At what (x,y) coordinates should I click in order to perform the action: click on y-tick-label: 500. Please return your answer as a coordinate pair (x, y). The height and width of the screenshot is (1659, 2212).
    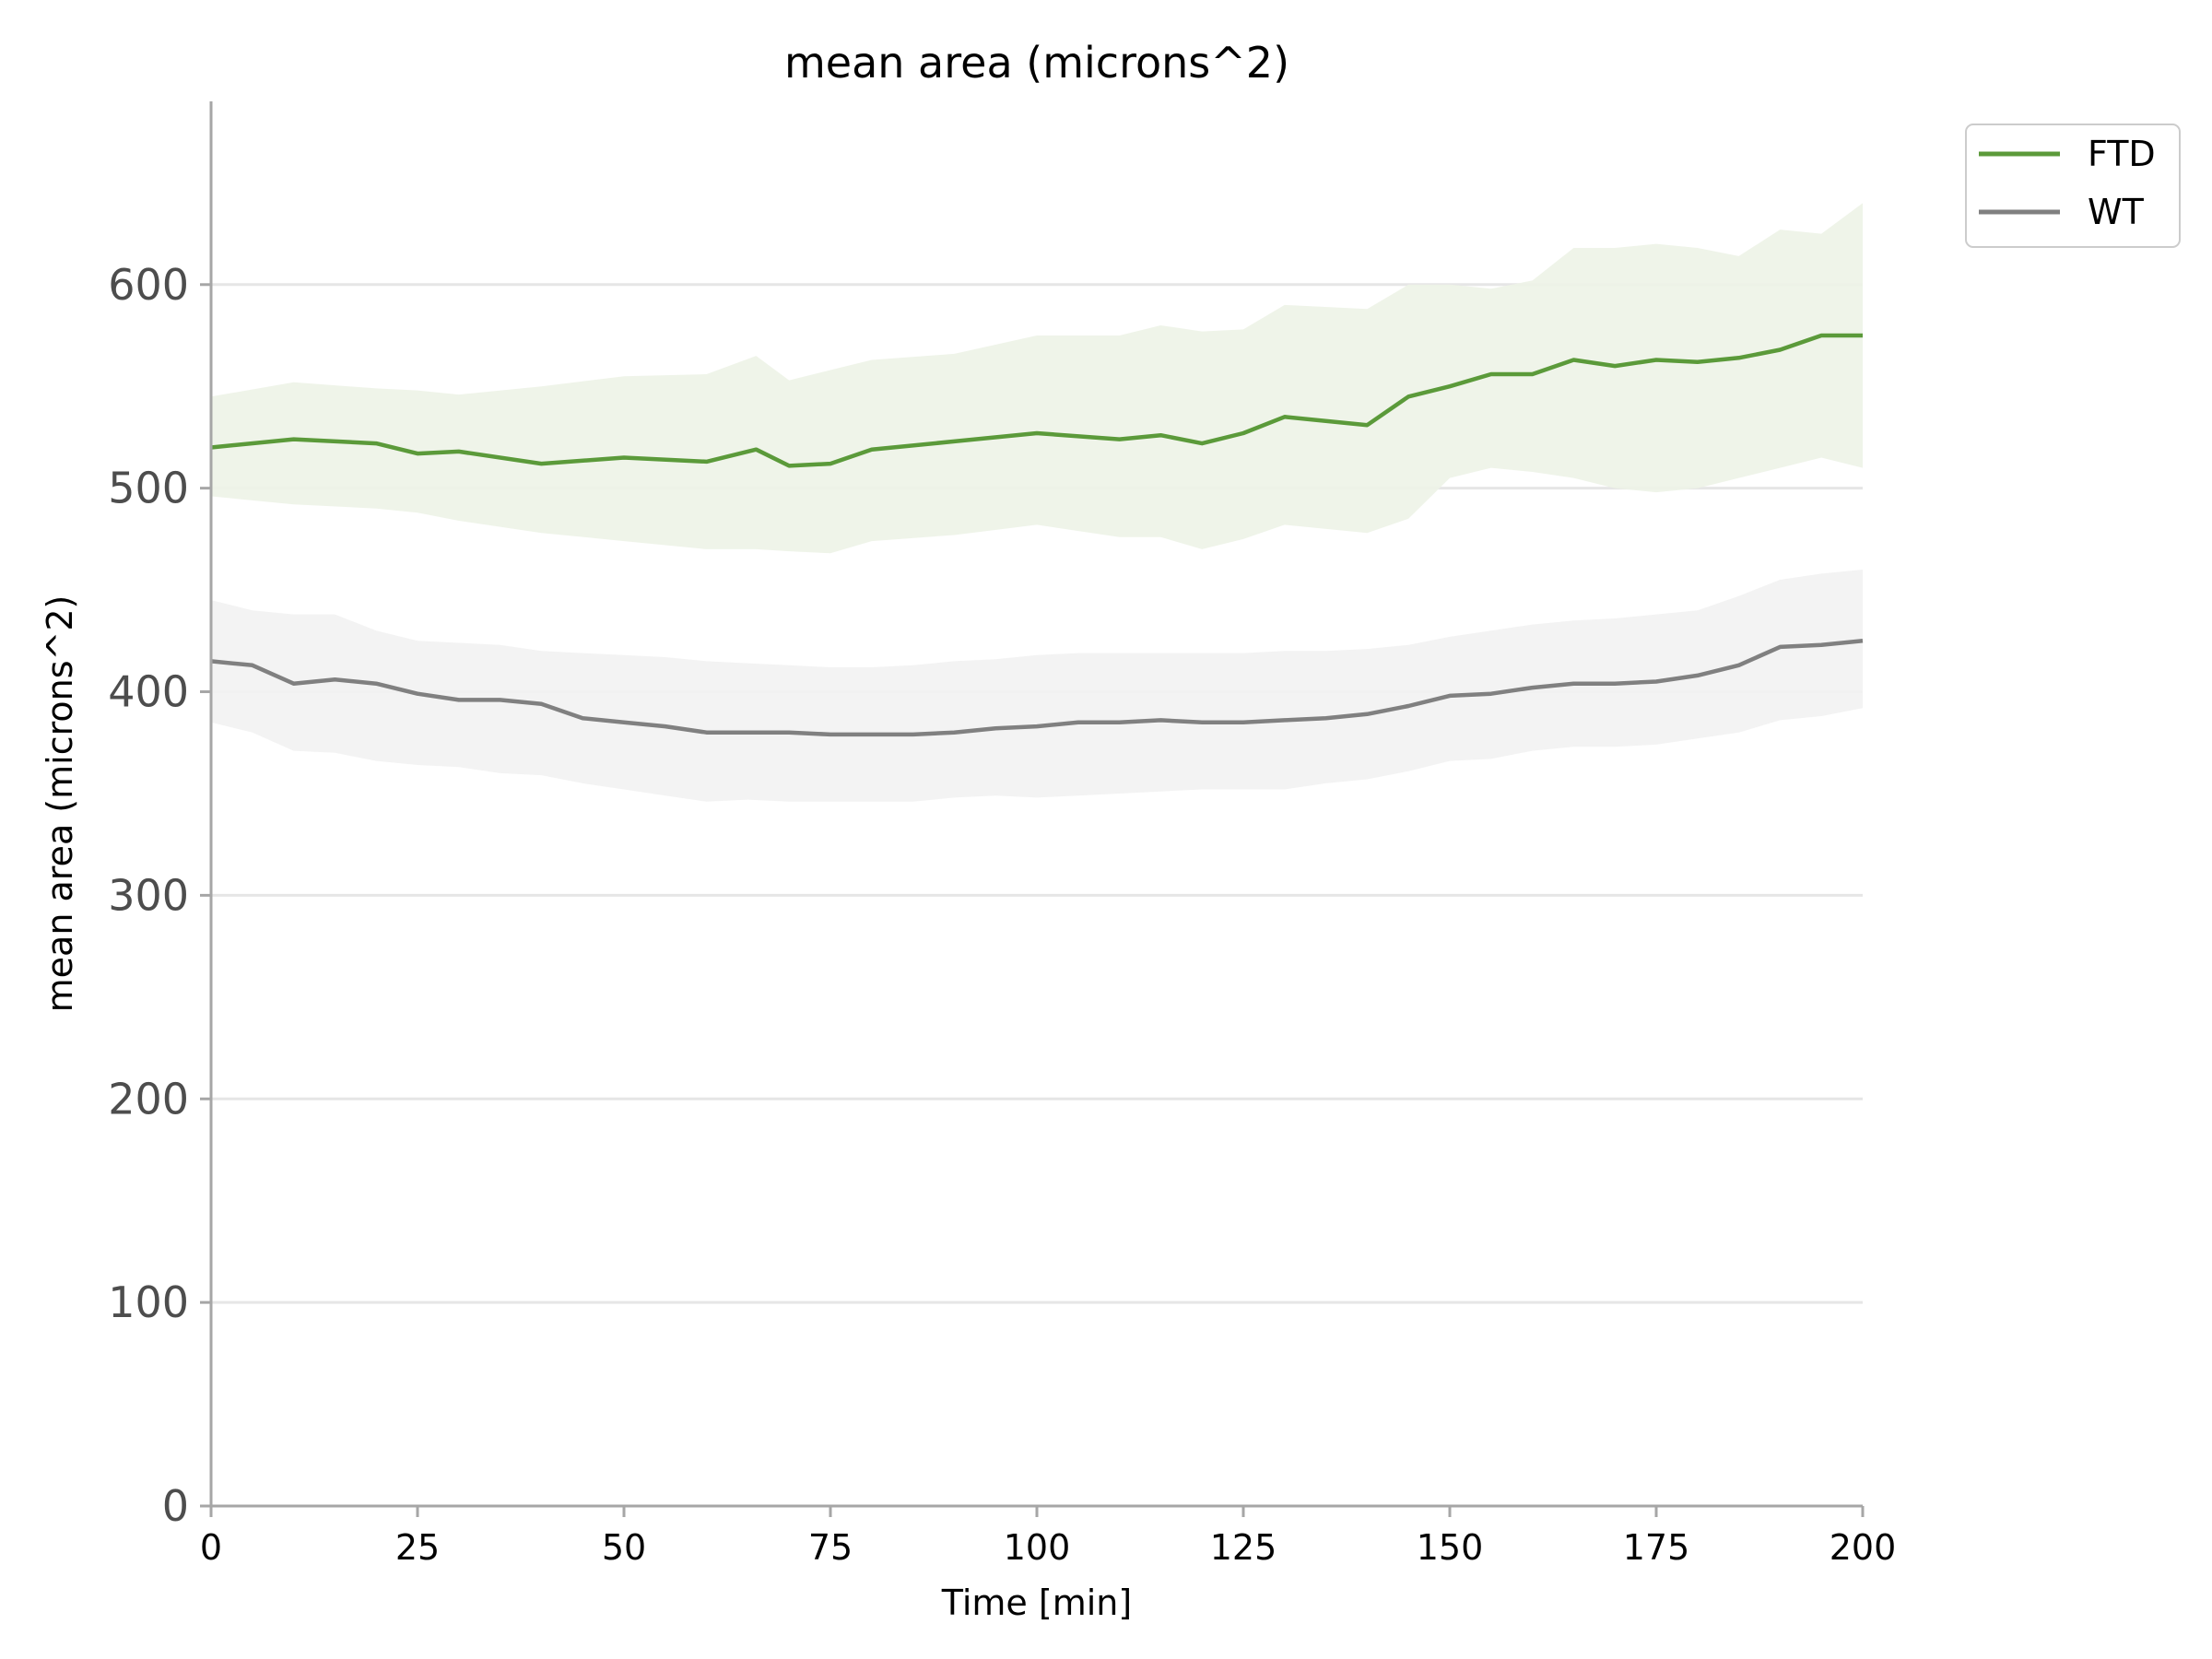
    Looking at the image, I should click on (148, 488).